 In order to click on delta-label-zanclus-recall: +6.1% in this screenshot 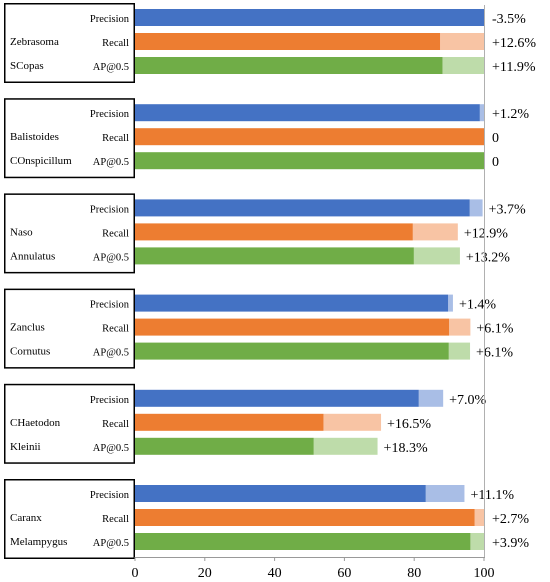, I will do `click(494, 329)`.